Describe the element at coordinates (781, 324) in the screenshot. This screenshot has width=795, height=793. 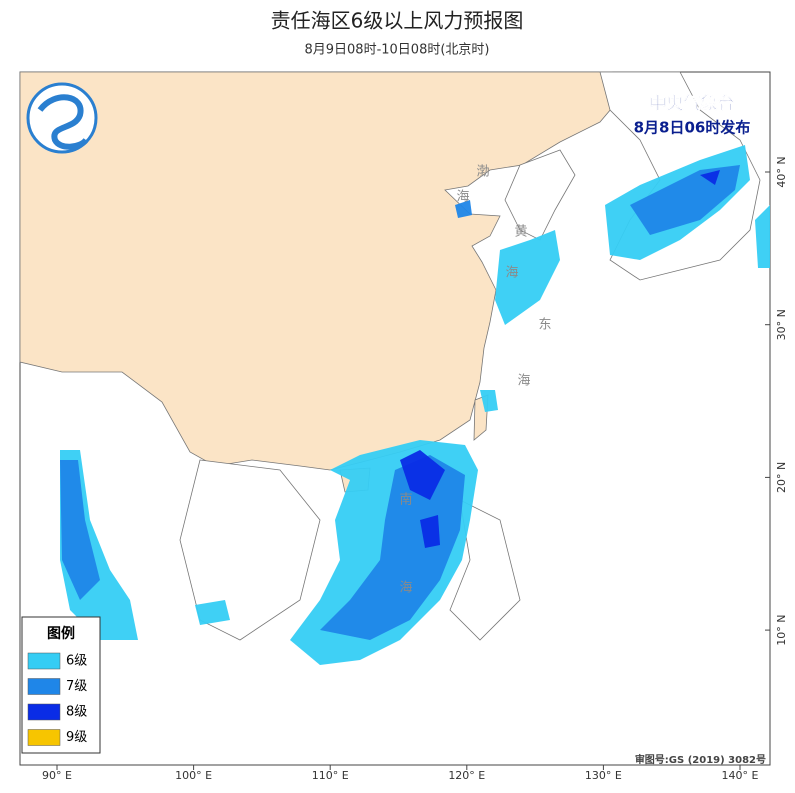
I see `lat-label: 30° N` at that location.